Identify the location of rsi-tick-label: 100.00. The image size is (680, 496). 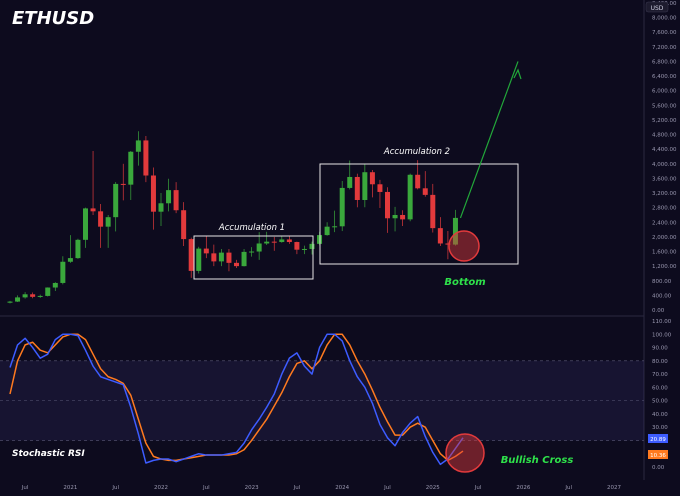
(662, 335).